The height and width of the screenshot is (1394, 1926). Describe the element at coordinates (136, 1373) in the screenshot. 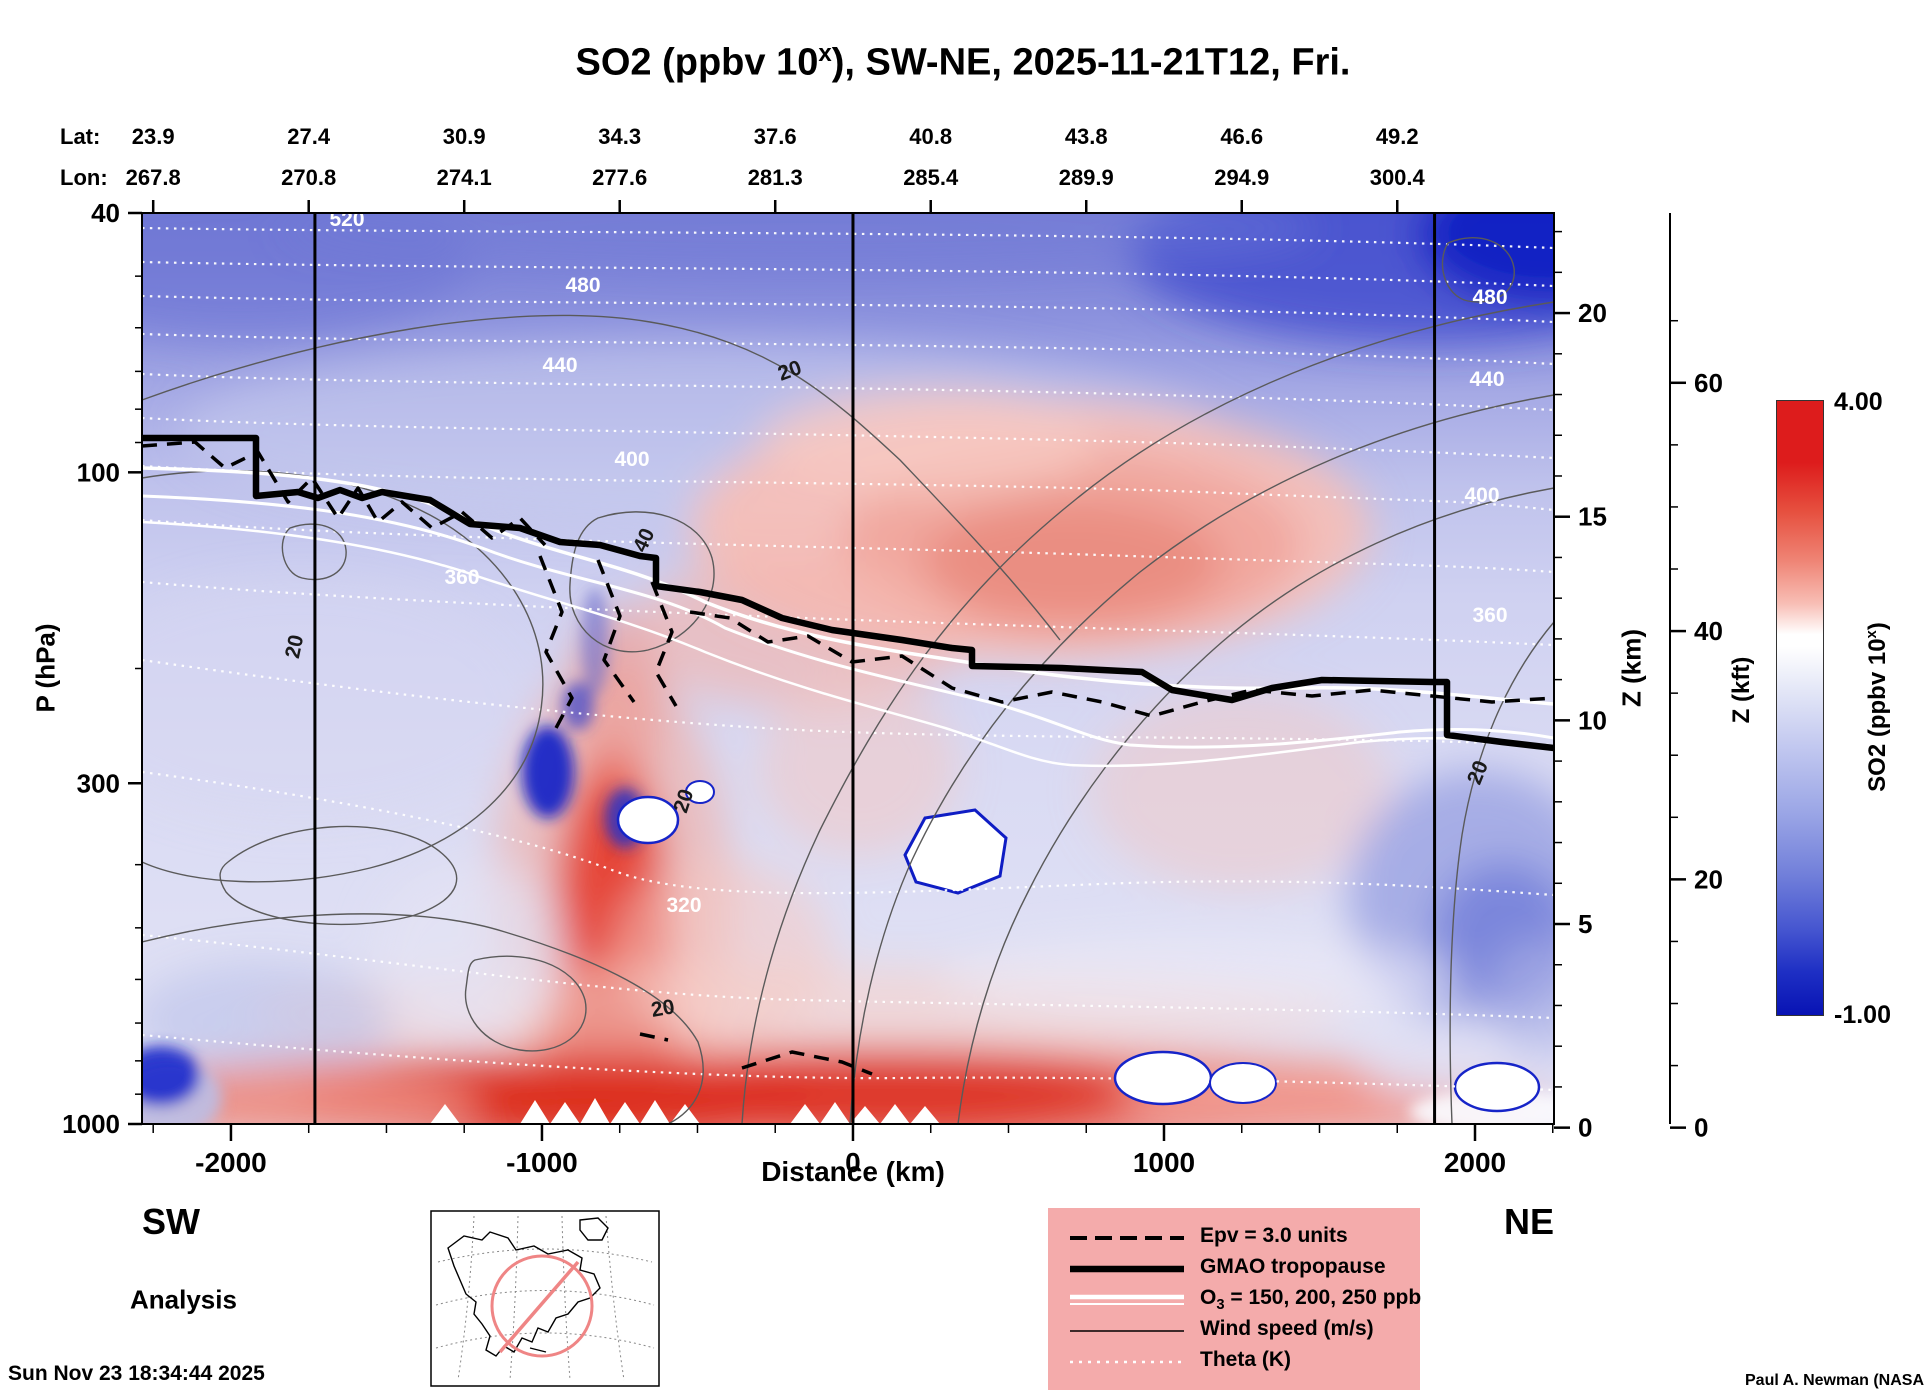

I see `timestamp: Sun Nov 23 18:34:44 2025` at that location.